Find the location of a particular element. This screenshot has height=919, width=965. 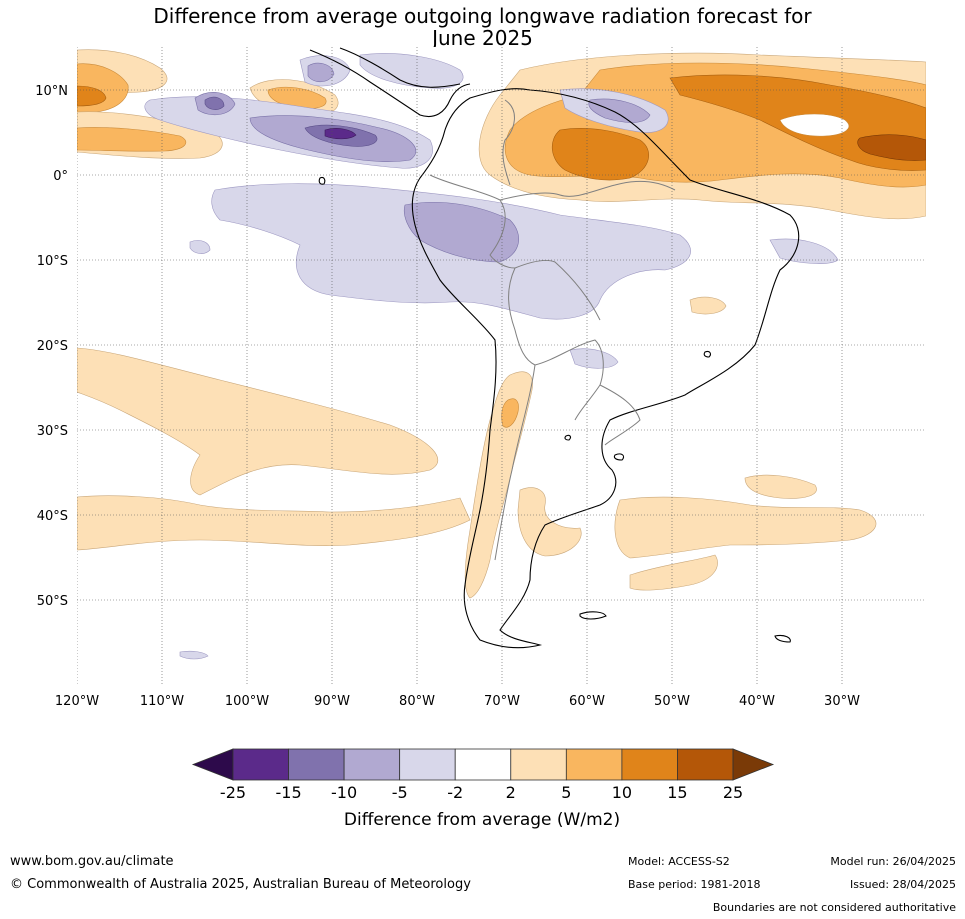

colorbar is located at coordinates (483, 764).